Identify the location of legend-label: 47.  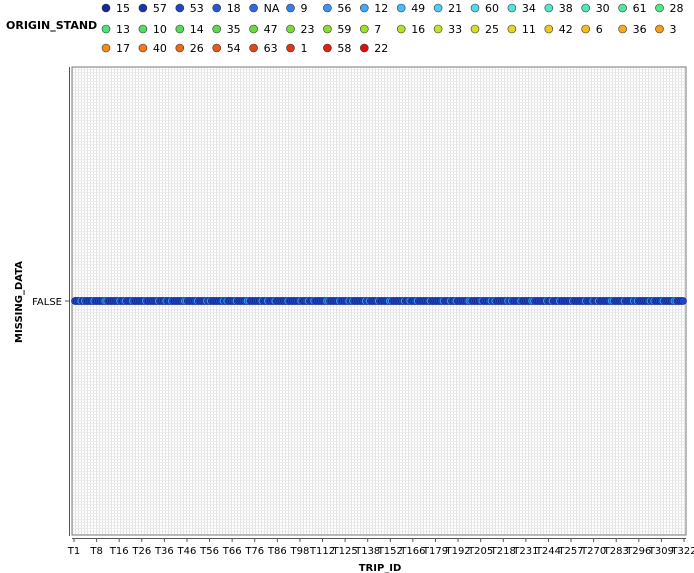
(271, 29).